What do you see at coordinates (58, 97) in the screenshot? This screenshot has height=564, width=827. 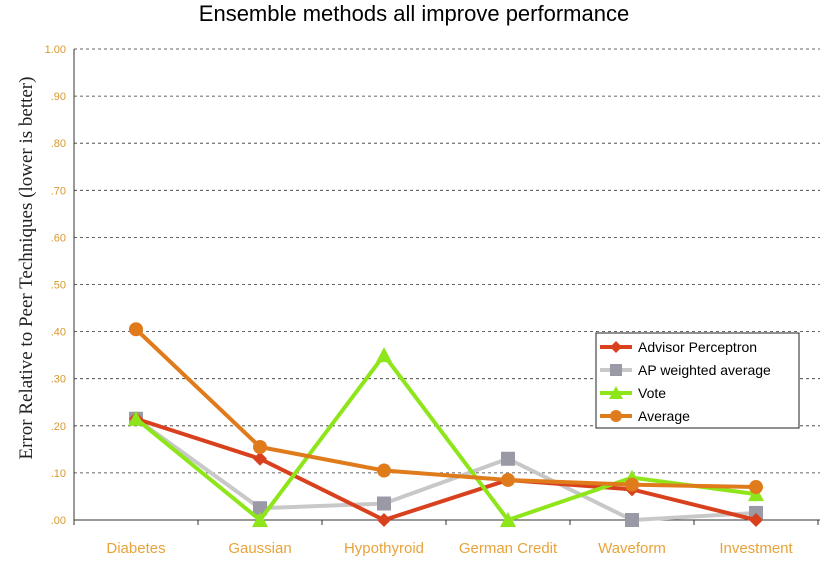 I see `y-tick-label: .90` at bounding box center [58, 97].